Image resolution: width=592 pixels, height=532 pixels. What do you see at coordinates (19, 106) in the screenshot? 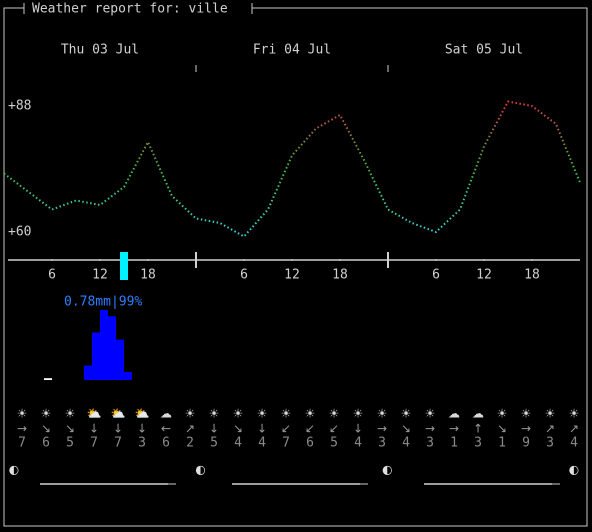
I see `y-tick-label: +88` at bounding box center [19, 106].